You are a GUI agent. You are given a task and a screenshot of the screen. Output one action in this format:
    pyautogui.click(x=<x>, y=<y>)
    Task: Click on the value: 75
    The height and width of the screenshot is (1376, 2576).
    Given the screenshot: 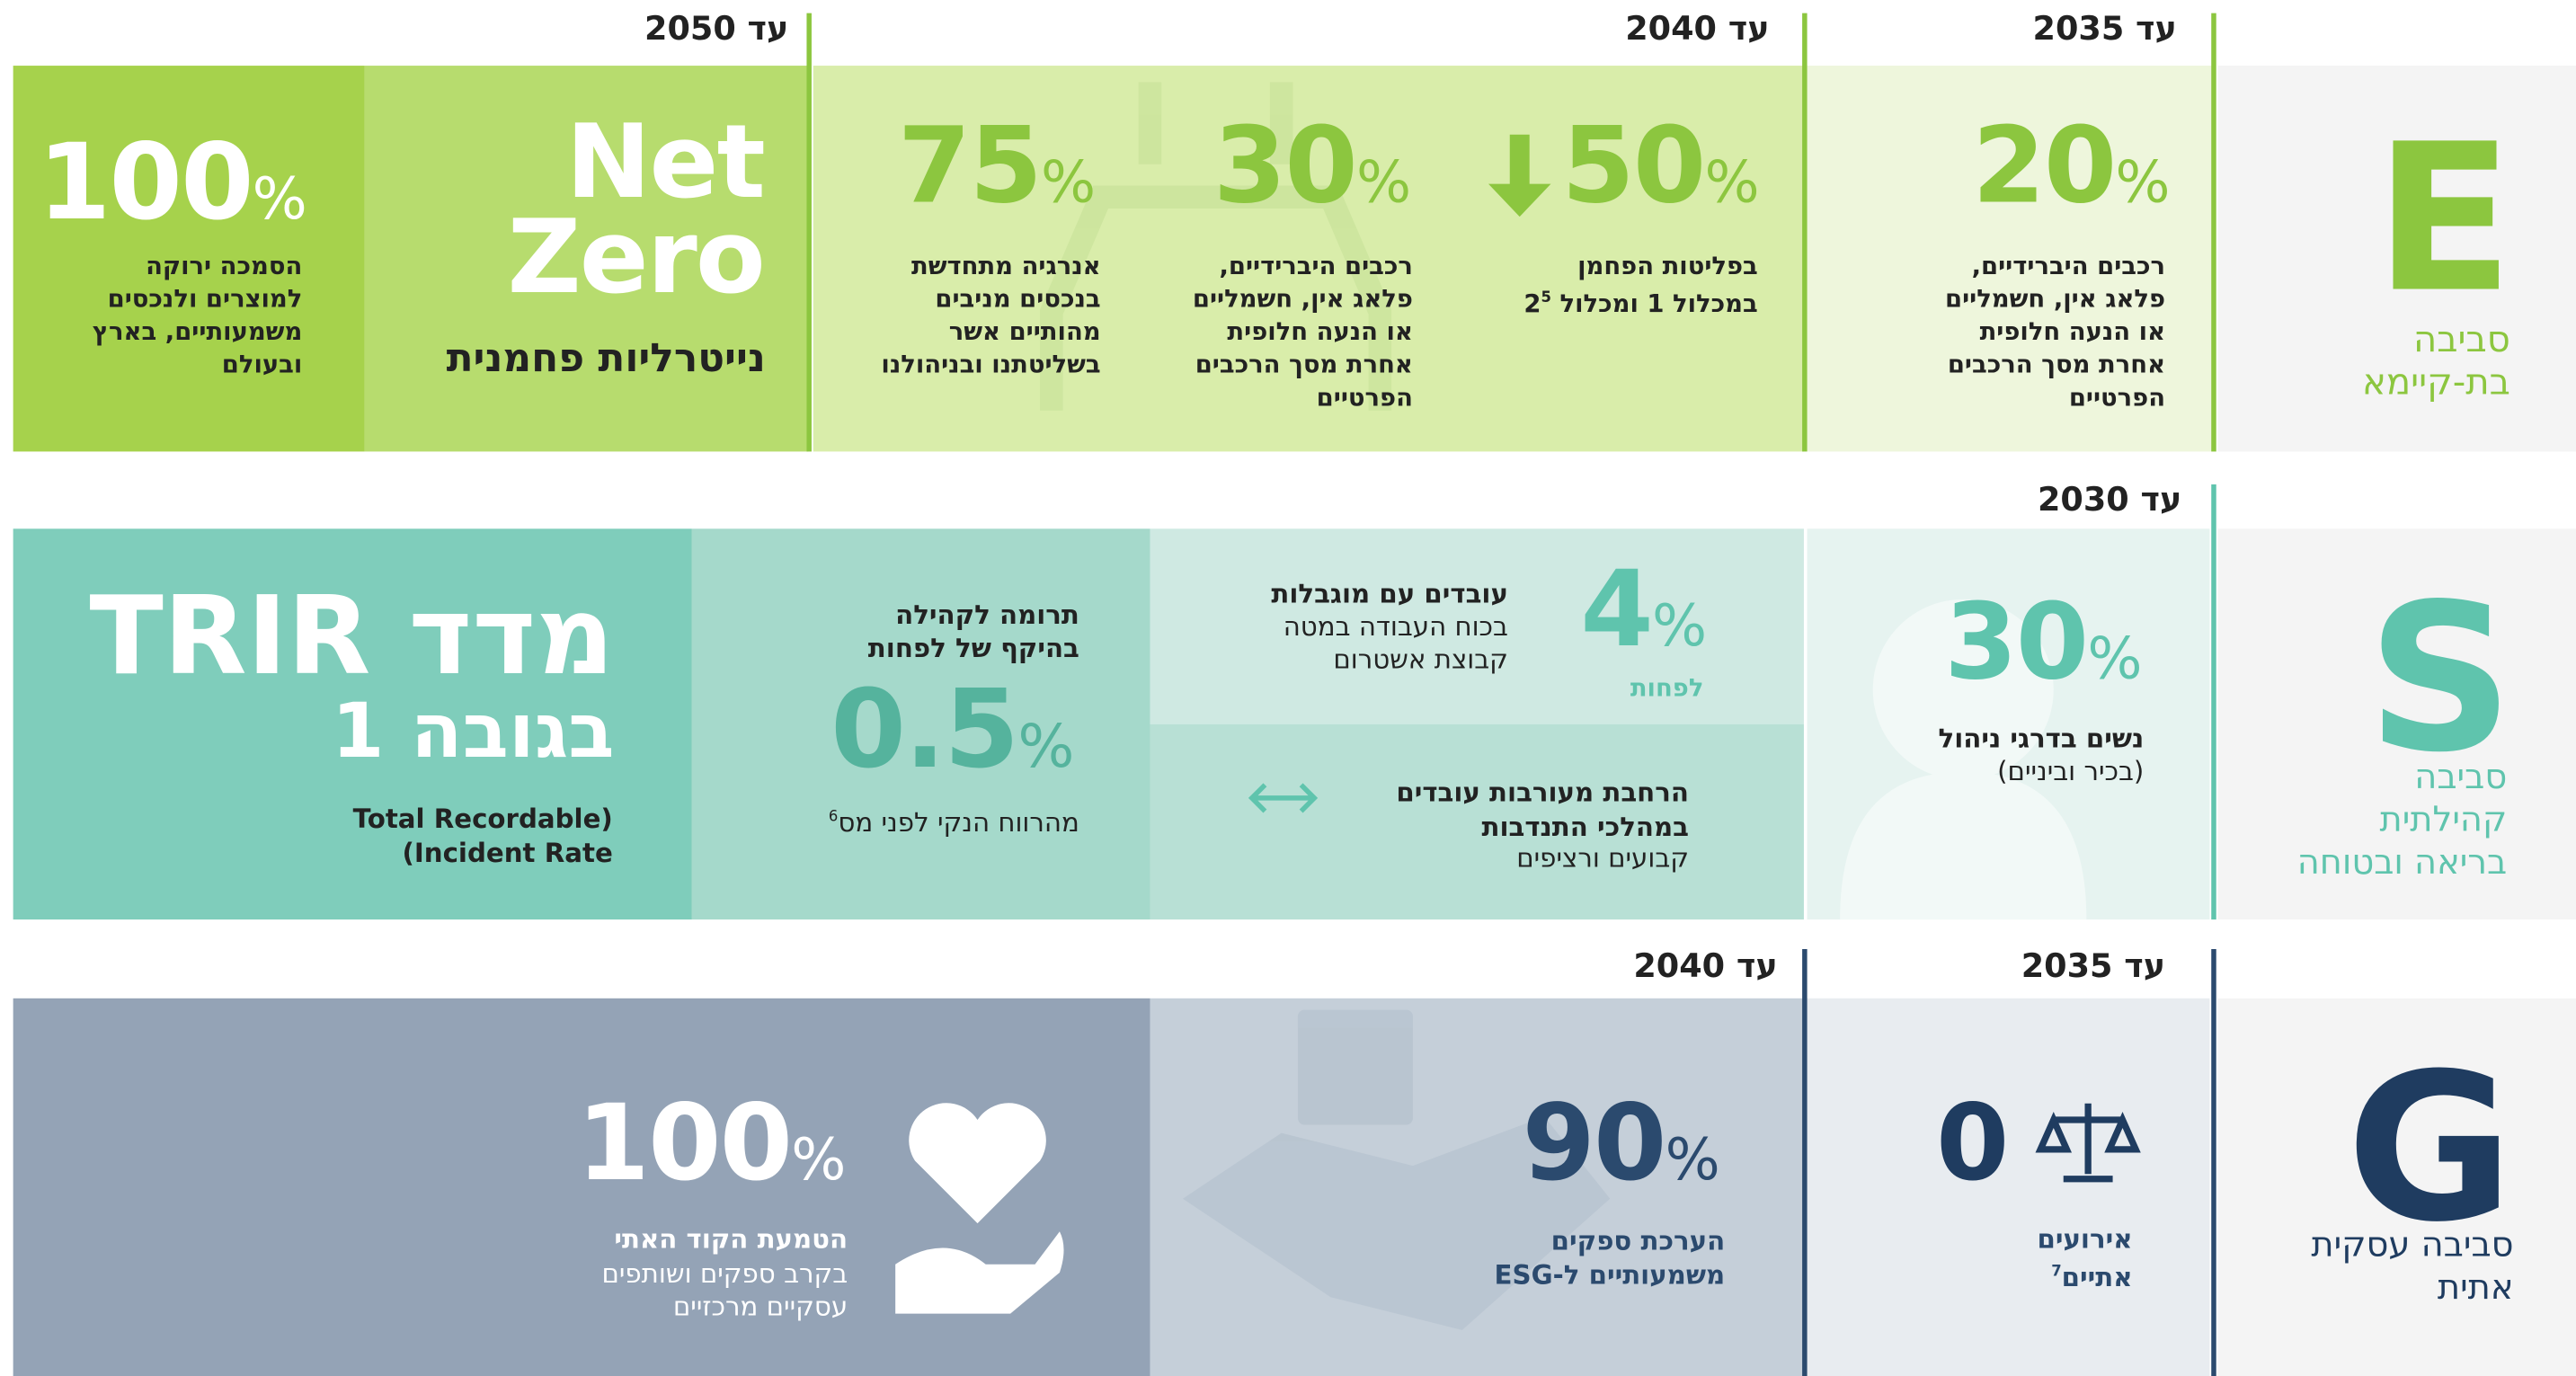 What is the action you would take?
    pyautogui.click(x=970, y=167)
    